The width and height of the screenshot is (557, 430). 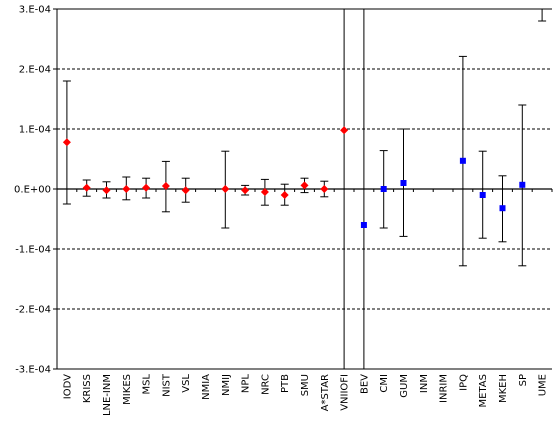 I want to click on x-category-label: SMU, so click(x=305, y=385).